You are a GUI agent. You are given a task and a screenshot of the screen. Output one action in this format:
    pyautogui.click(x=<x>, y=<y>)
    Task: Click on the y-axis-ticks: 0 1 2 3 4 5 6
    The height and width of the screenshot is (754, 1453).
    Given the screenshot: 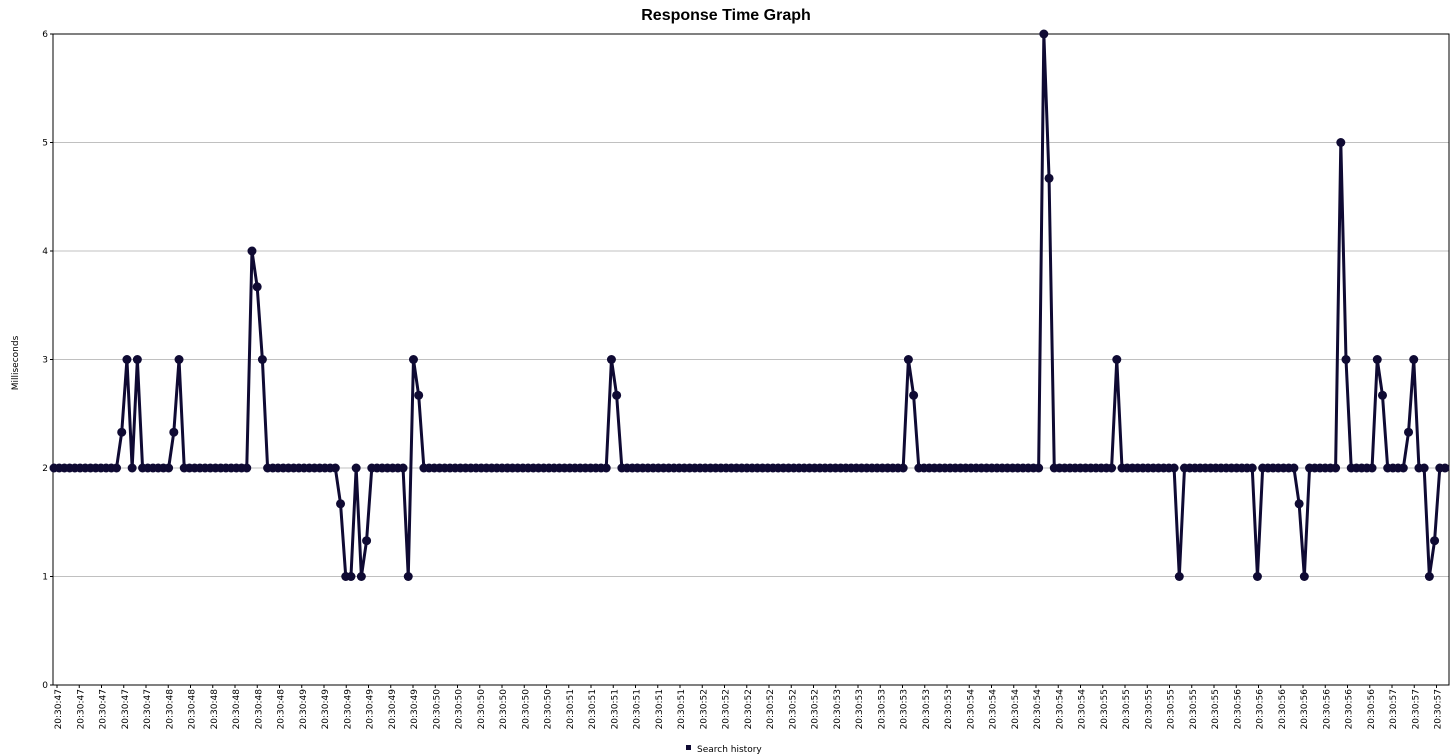 What is the action you would take?
    pyautogui.click(x=47, y=360)
    